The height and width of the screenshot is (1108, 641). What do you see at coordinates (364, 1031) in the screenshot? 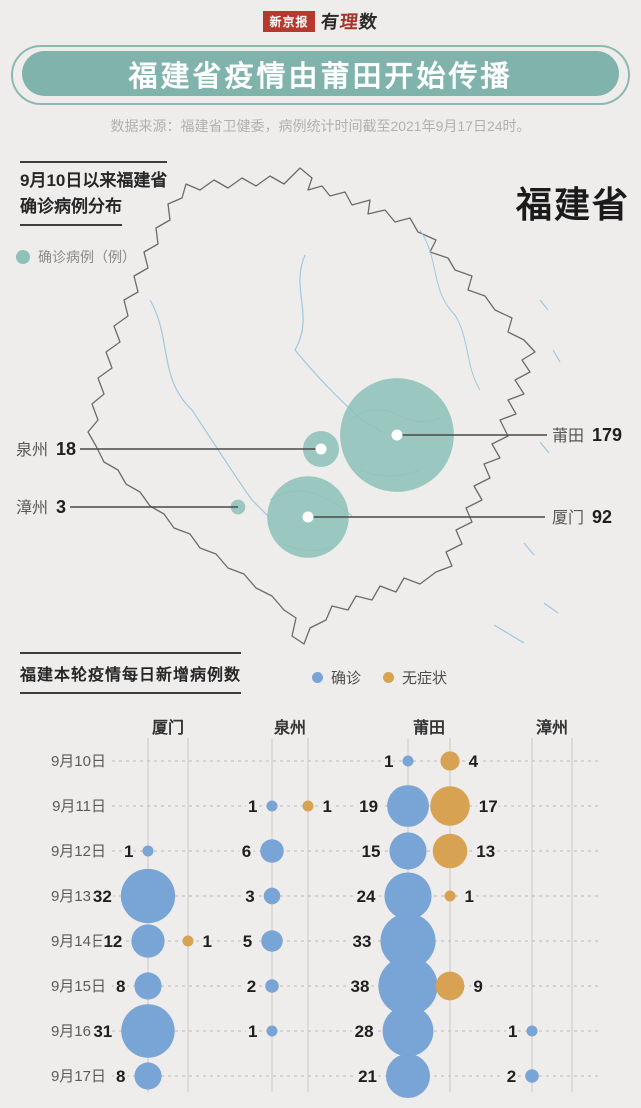
I see `confirmed-value-label: 28` at bounding box center [364, 1031].